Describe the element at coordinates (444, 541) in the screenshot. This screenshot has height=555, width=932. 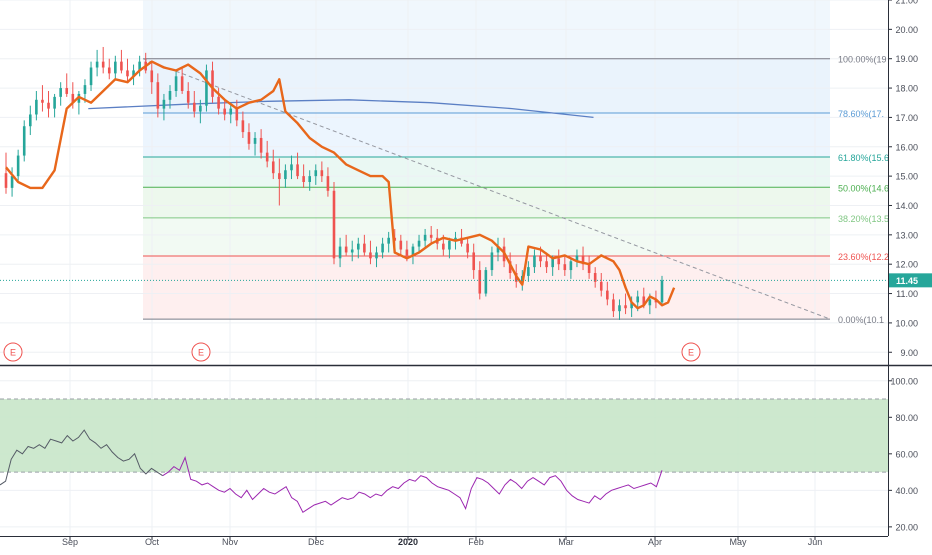
I see `time-axis: Sep Oct Nov Dec 2020 Feb Mar Apr May Jun` at that location.